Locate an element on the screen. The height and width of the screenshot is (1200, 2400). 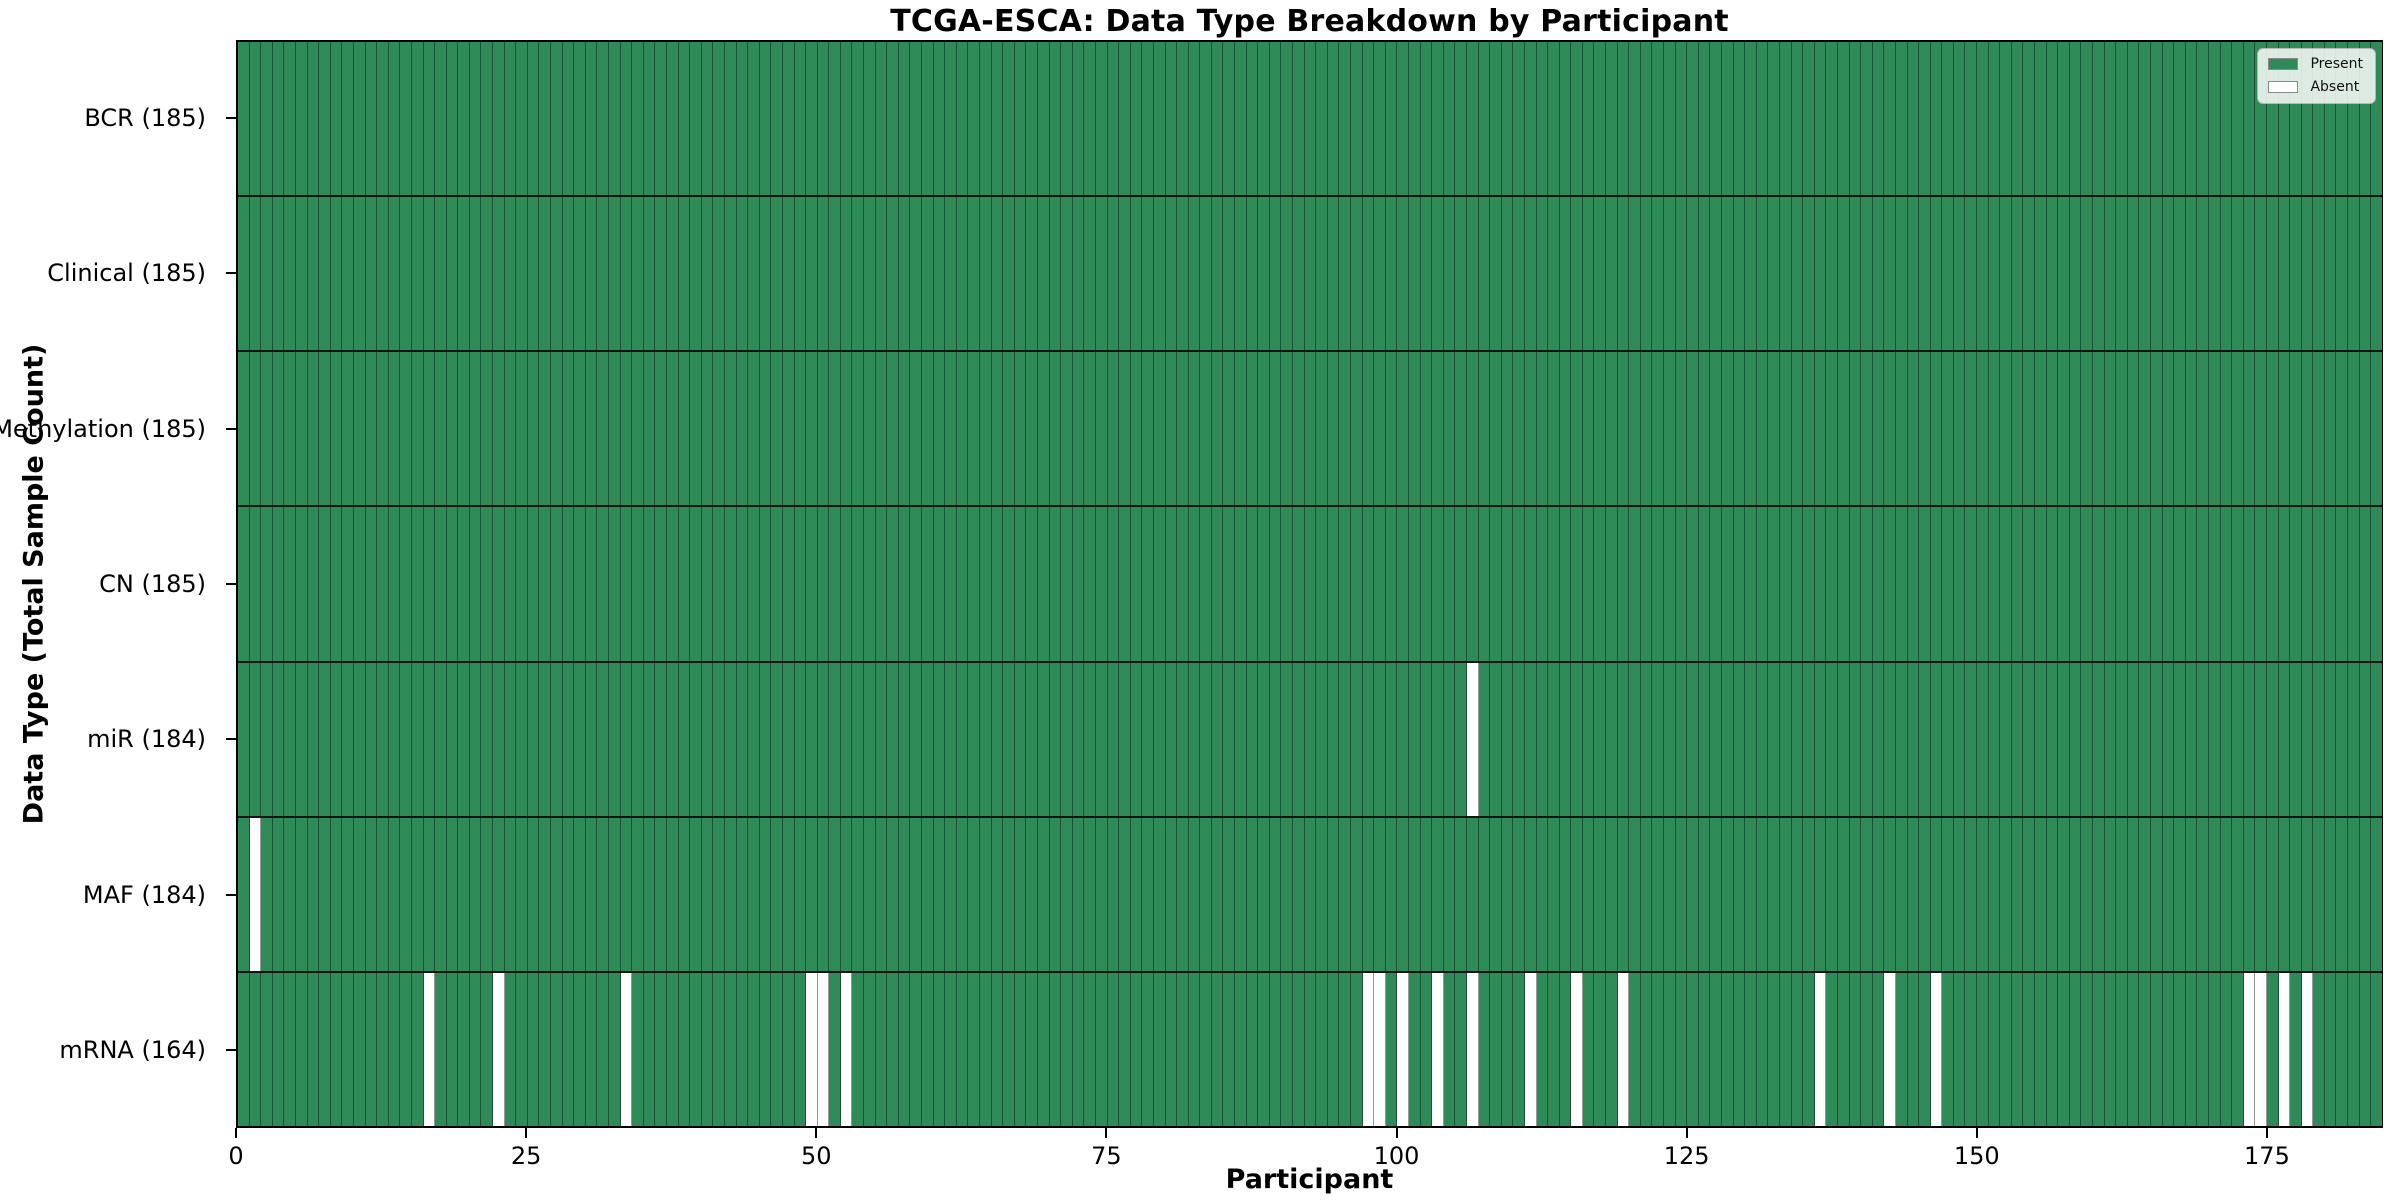
x-tick-mark is located at coordinates (1106, 1133).